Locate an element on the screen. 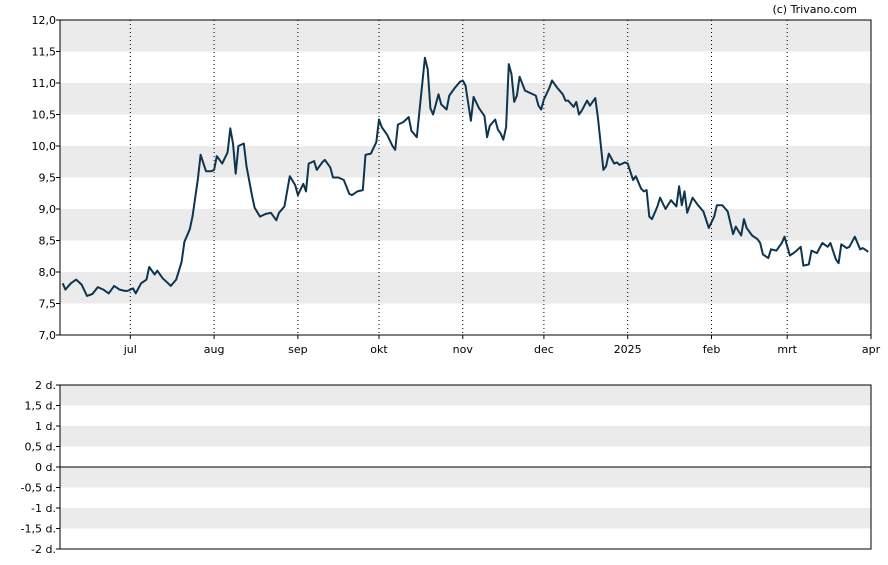 This screenshot has width=888, height=565. y-tick-label: 0 d. is located at coordinates (45, 467).